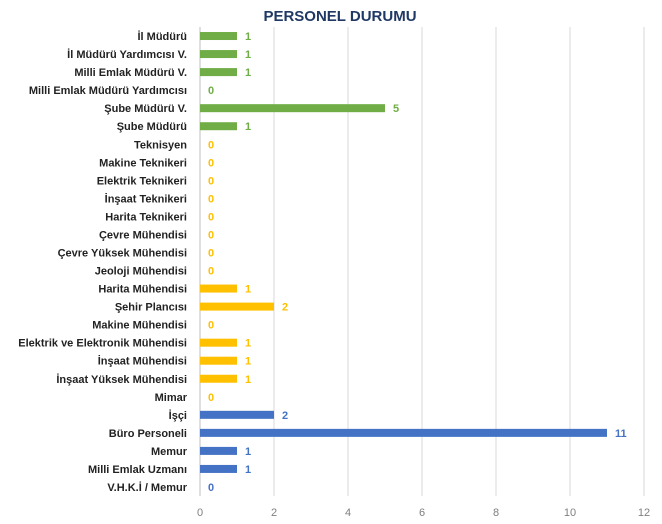 The width and height of the screenshot is (662, 524). I want to click on x-tick-label: 2, so click(274, 513).